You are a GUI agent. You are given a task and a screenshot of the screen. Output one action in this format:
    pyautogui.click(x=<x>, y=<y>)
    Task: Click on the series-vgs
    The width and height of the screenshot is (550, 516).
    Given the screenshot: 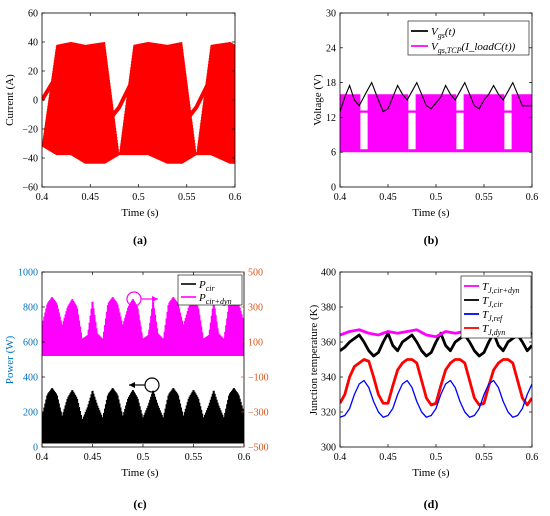 What is the action you would take?
    pyautogui.click(x=436, y=97)
    